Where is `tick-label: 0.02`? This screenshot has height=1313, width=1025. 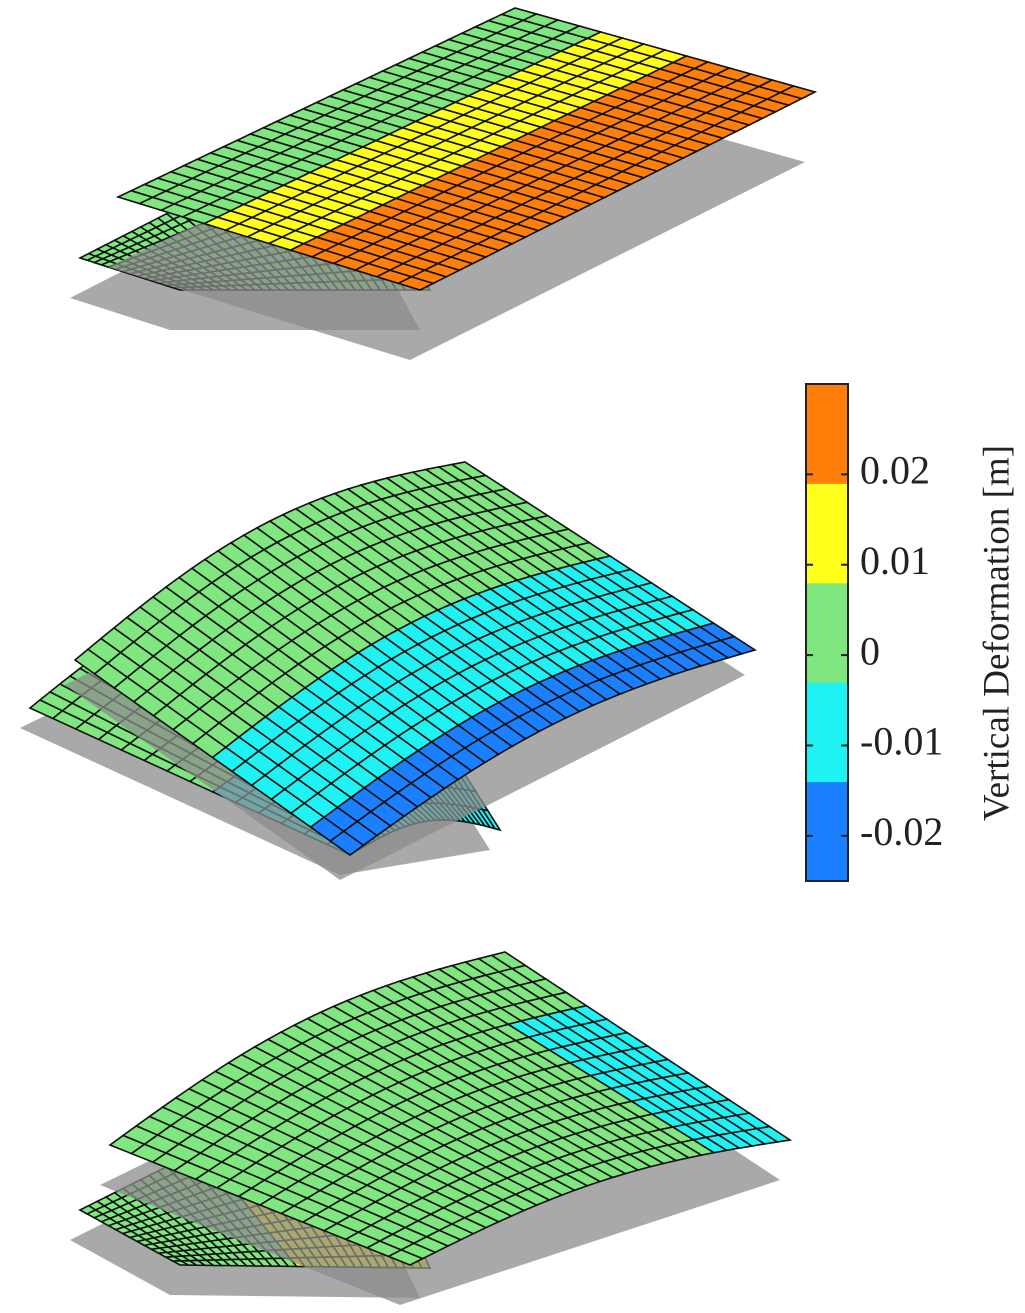 tick-label: 0.02 is located at coordinates (895, 470).